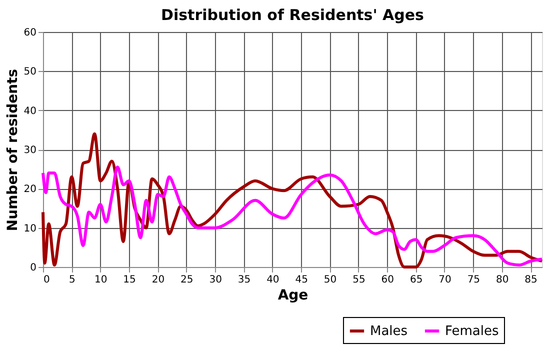 Image resolution: width=560 pixels, height=353 pixels. What do you see at coordinates (301, 280) in the screenshot?
I see `x-tick-label: 45` at bounding box center [301, 280].